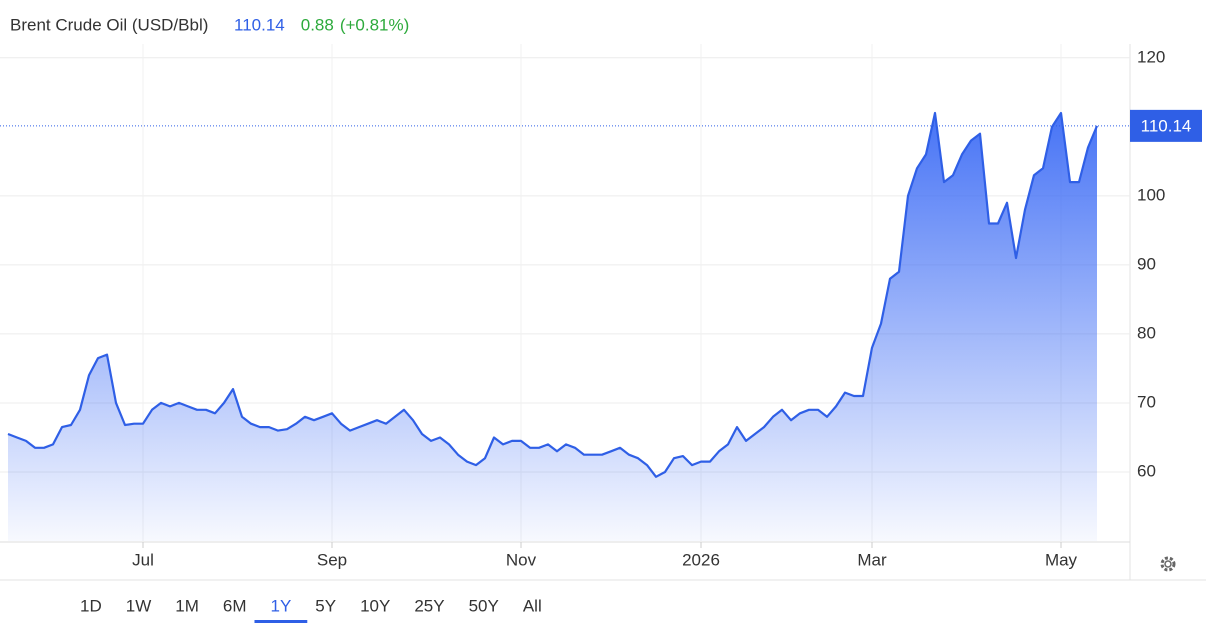 Image resolution: width=1206 pixels, height=644 pixels. What do you see at coordinates (1151, 56) in the screenshot?
I see `y-tick-label: 120` at bounding box center [1151, 56].